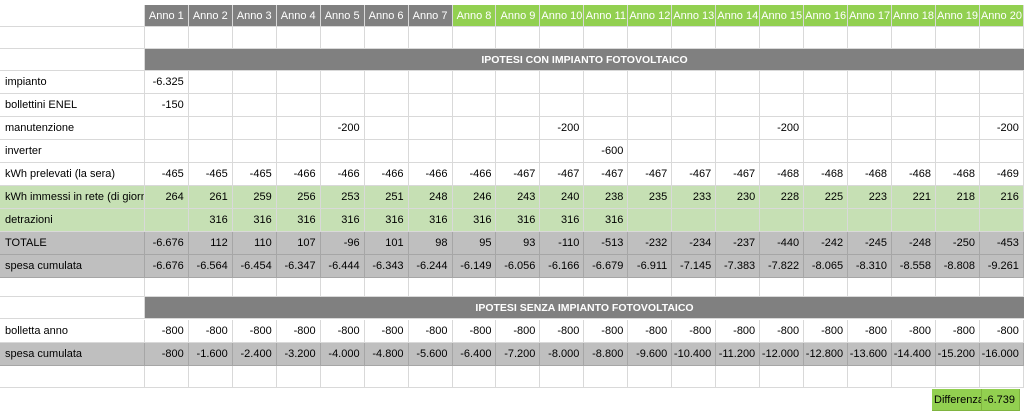  I want to click on value-cell: -6.325, so click(166, 82).